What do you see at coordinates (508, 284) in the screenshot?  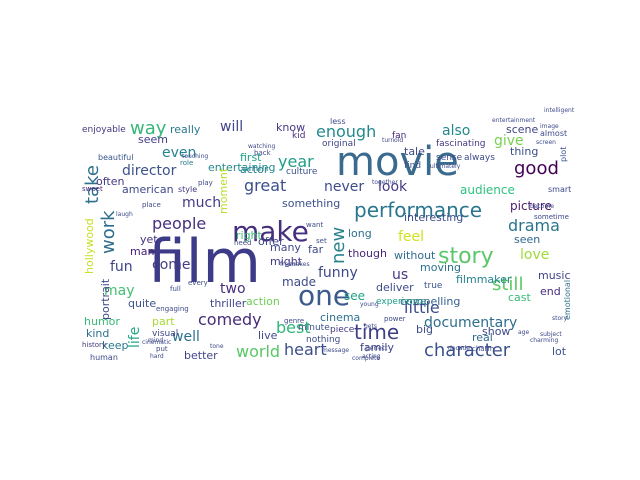 I see `cloud-word: still` at bounding box center [508, 284].